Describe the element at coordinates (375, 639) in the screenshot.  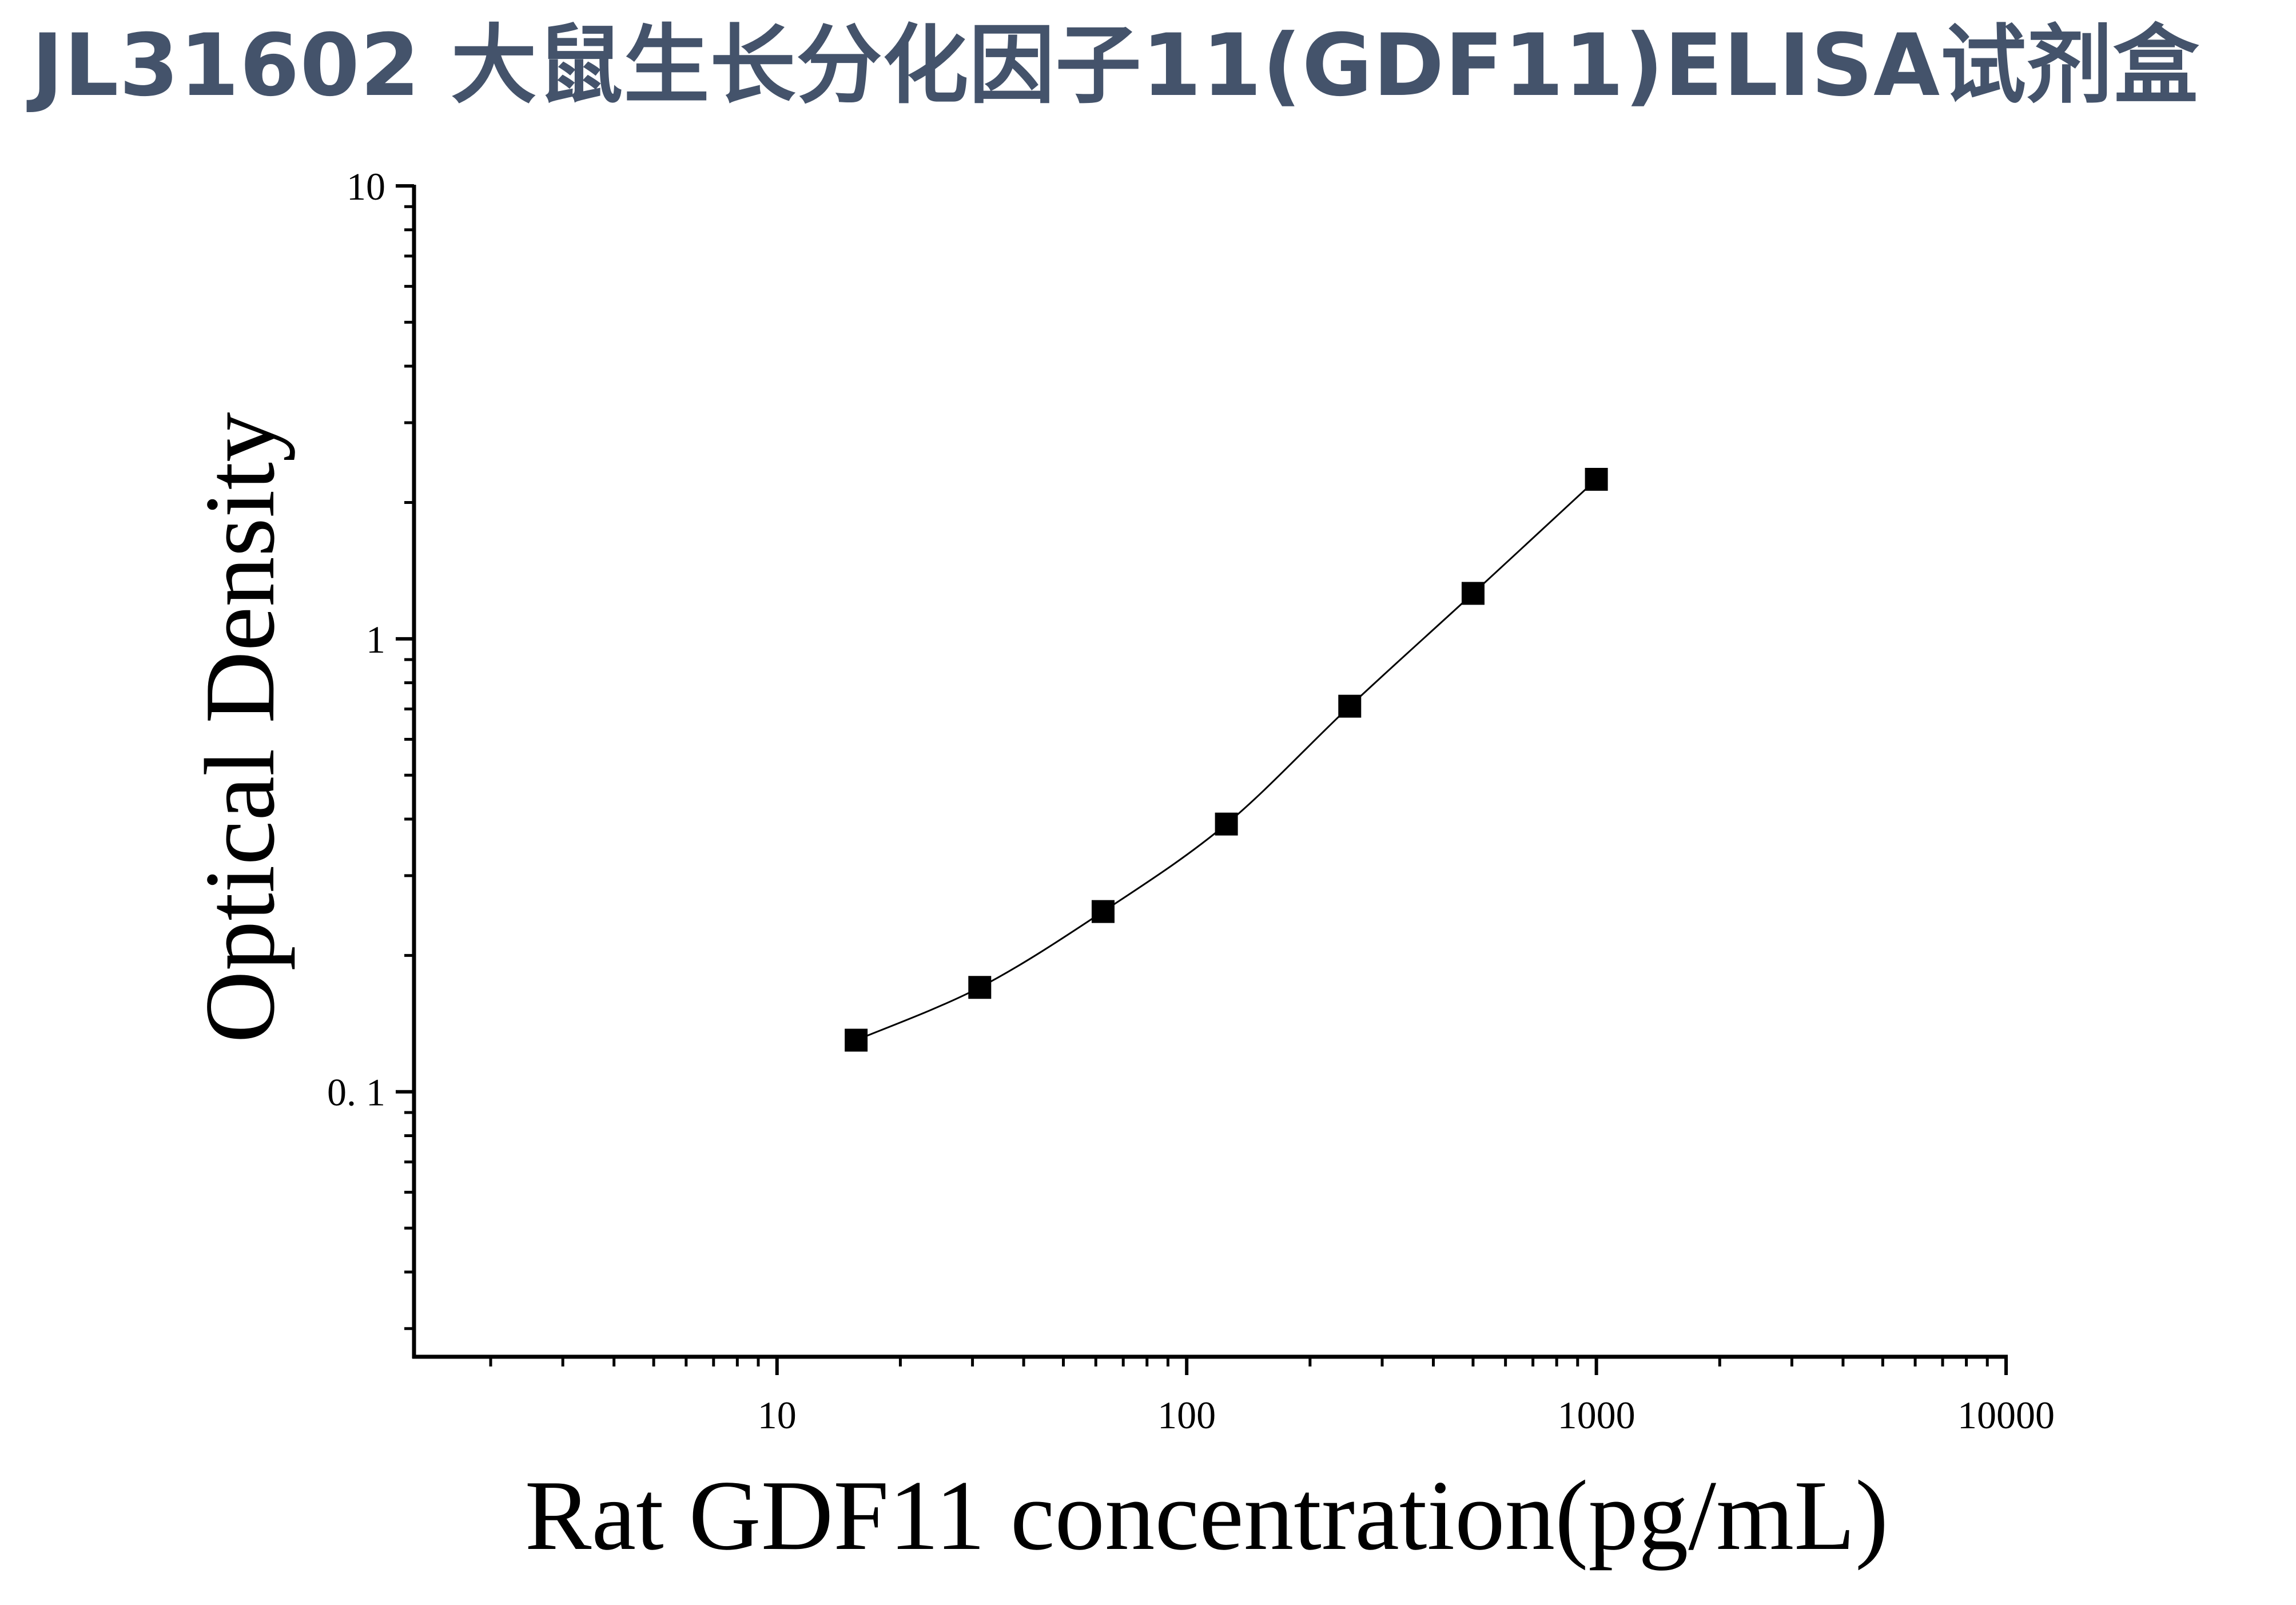
I see `y-tick-label: 1` at that location.